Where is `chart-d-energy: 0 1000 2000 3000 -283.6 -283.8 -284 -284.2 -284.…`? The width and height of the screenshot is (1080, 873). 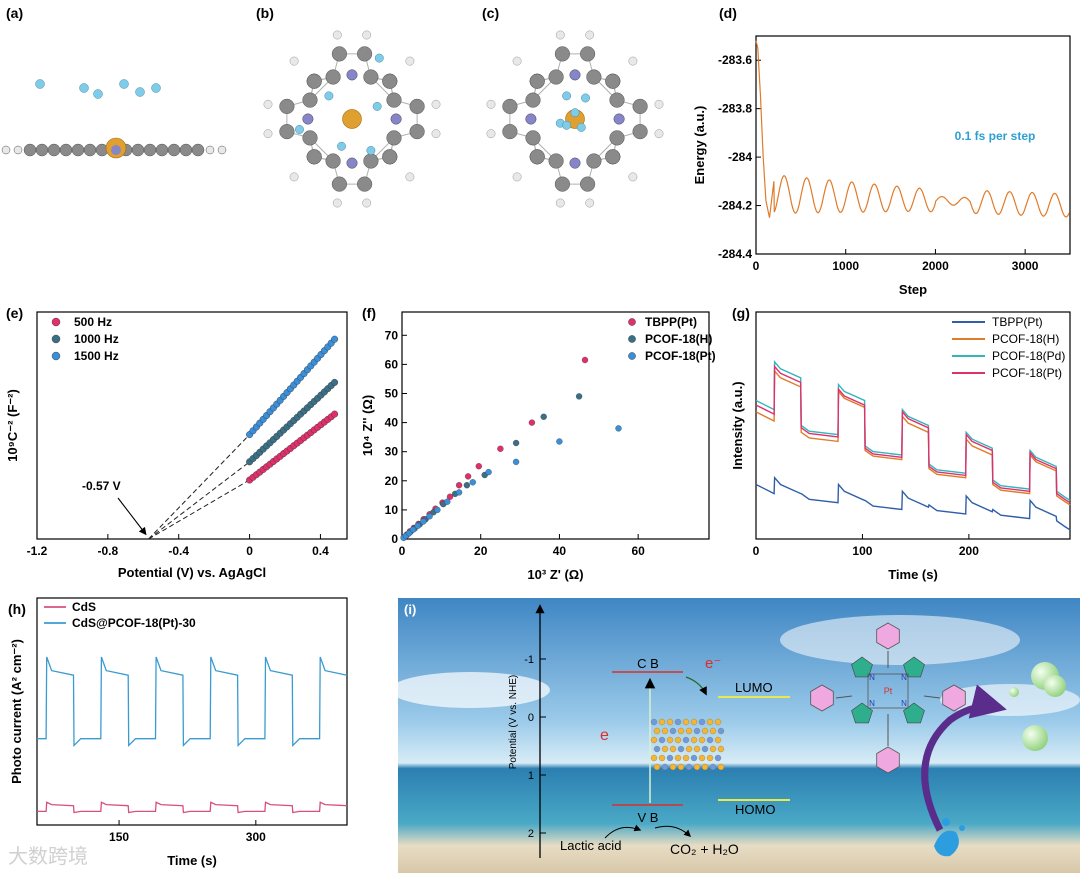 chart-d-energy: 0 1000 2000 3000 -283.6 -283.8 -284 -284.2 -284.… is located at coordinates (881, 166).